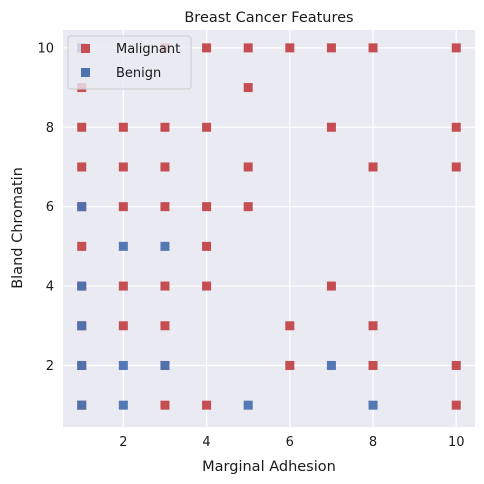 The height and width of the screenshot is (484, 484). What do you see at coordinates (85, 72) in the screenshot?
I see `legend-benign-marker` at bounding box center [85, 72].